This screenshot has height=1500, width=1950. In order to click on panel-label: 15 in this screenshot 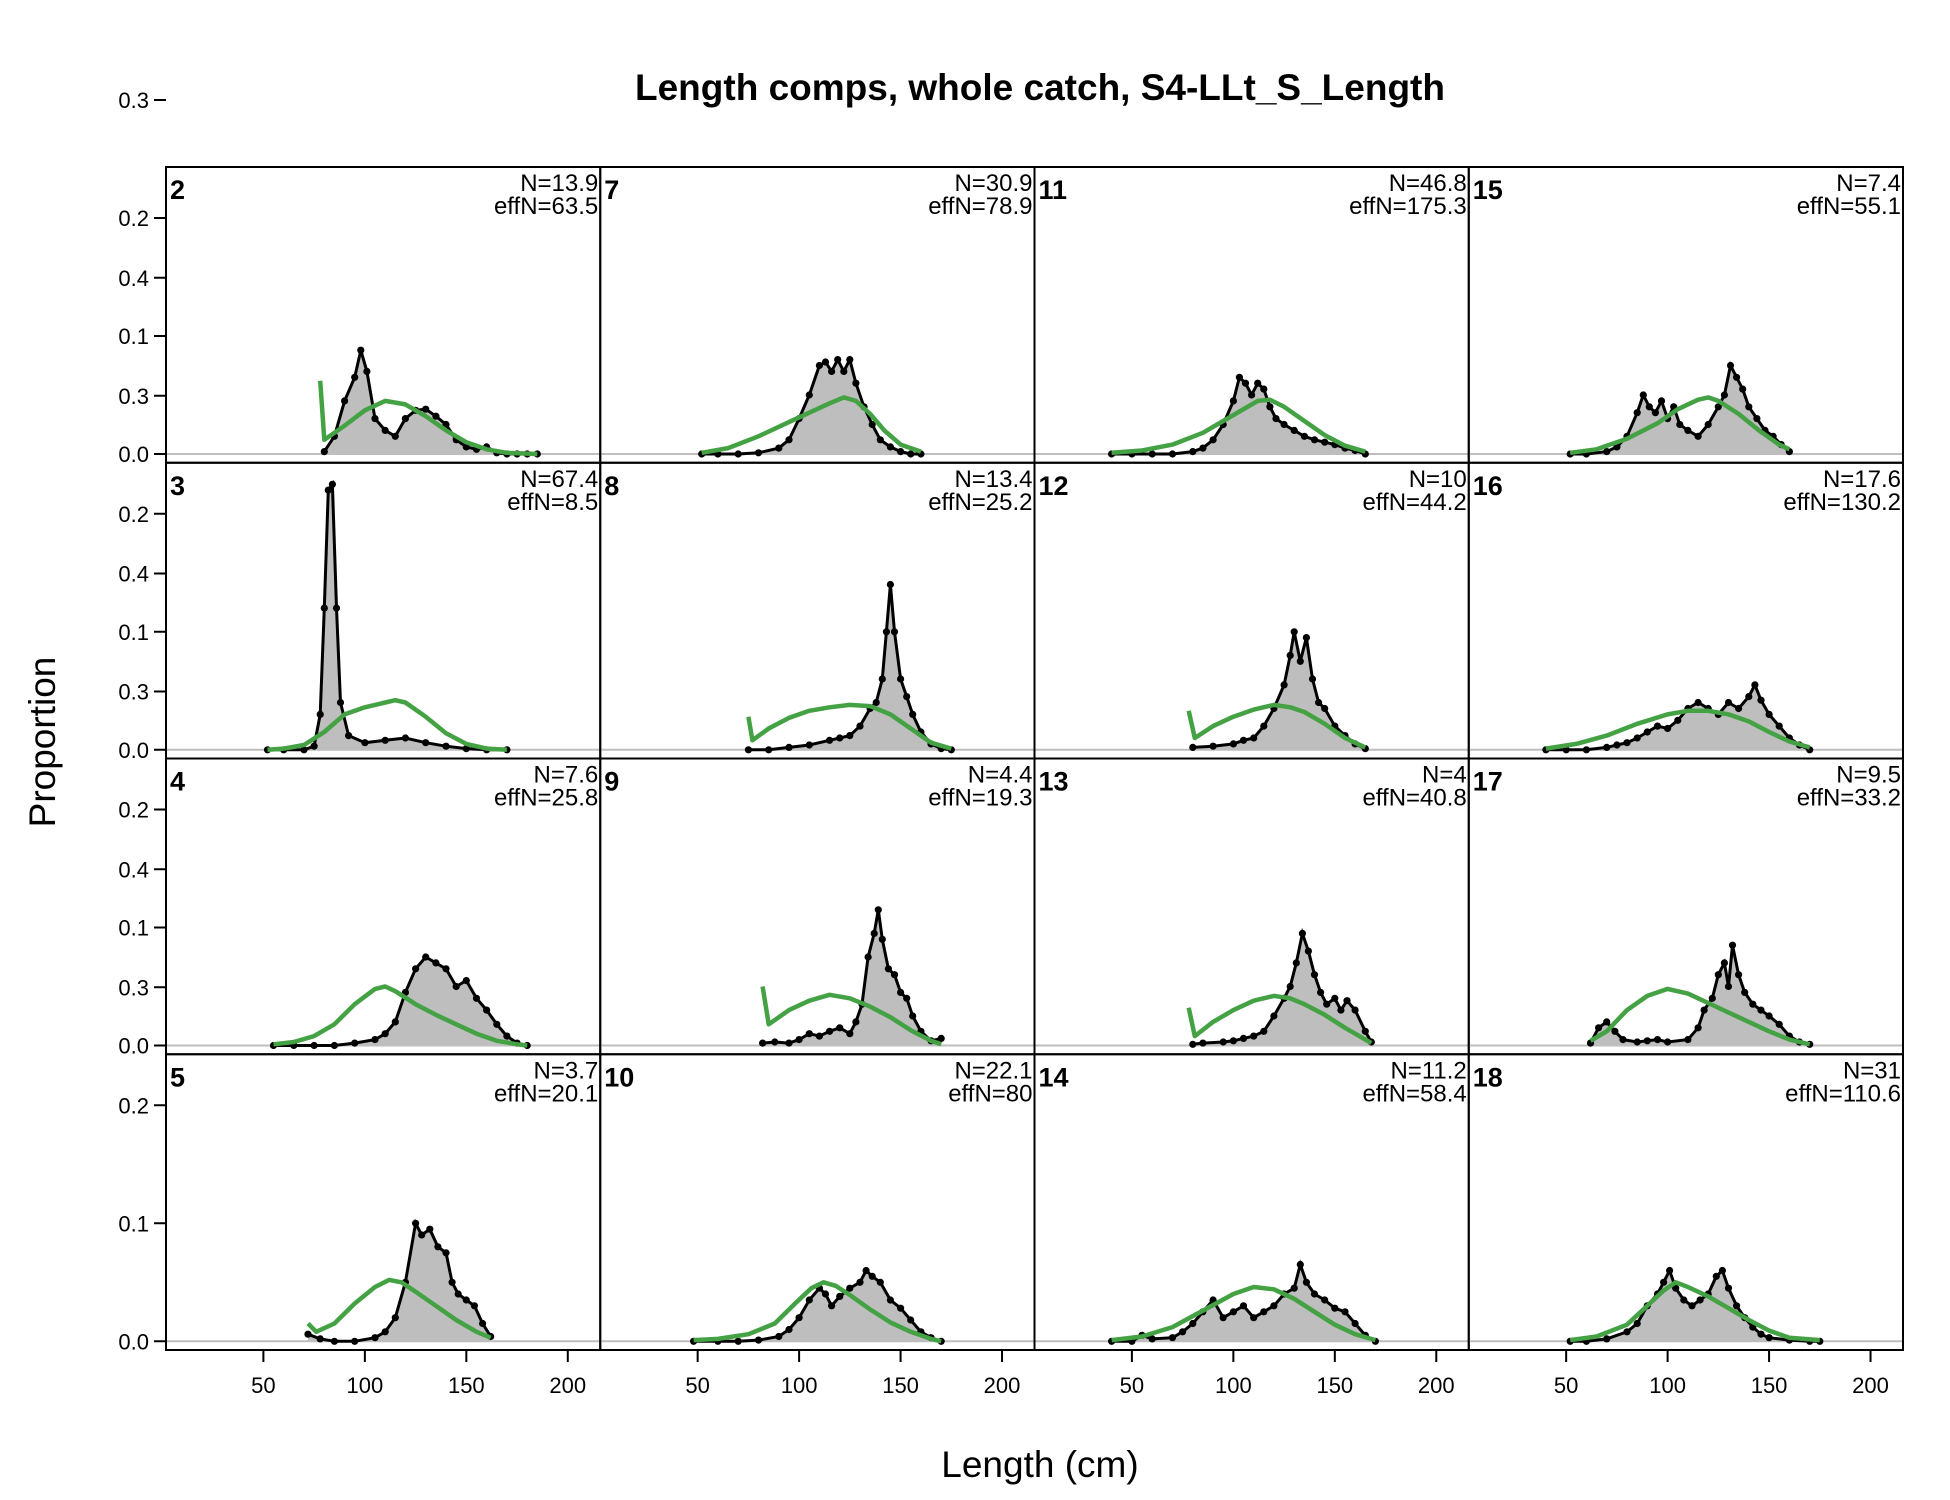, I will do `click(1488, 190)`.